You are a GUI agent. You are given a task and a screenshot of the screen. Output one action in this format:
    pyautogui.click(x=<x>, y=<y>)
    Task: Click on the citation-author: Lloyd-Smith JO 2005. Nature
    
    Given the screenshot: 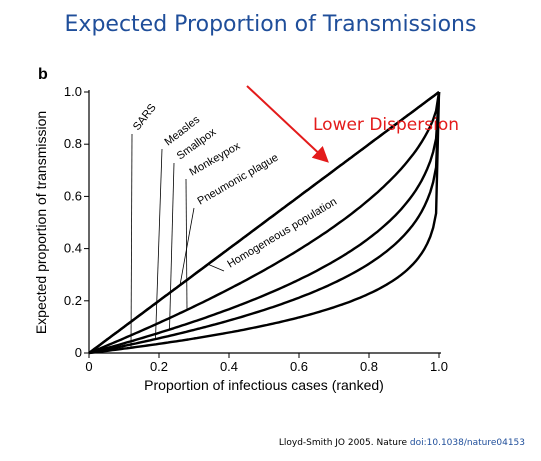 What is the action you would take?
    pyautogui.click(x=344, y=443)
    